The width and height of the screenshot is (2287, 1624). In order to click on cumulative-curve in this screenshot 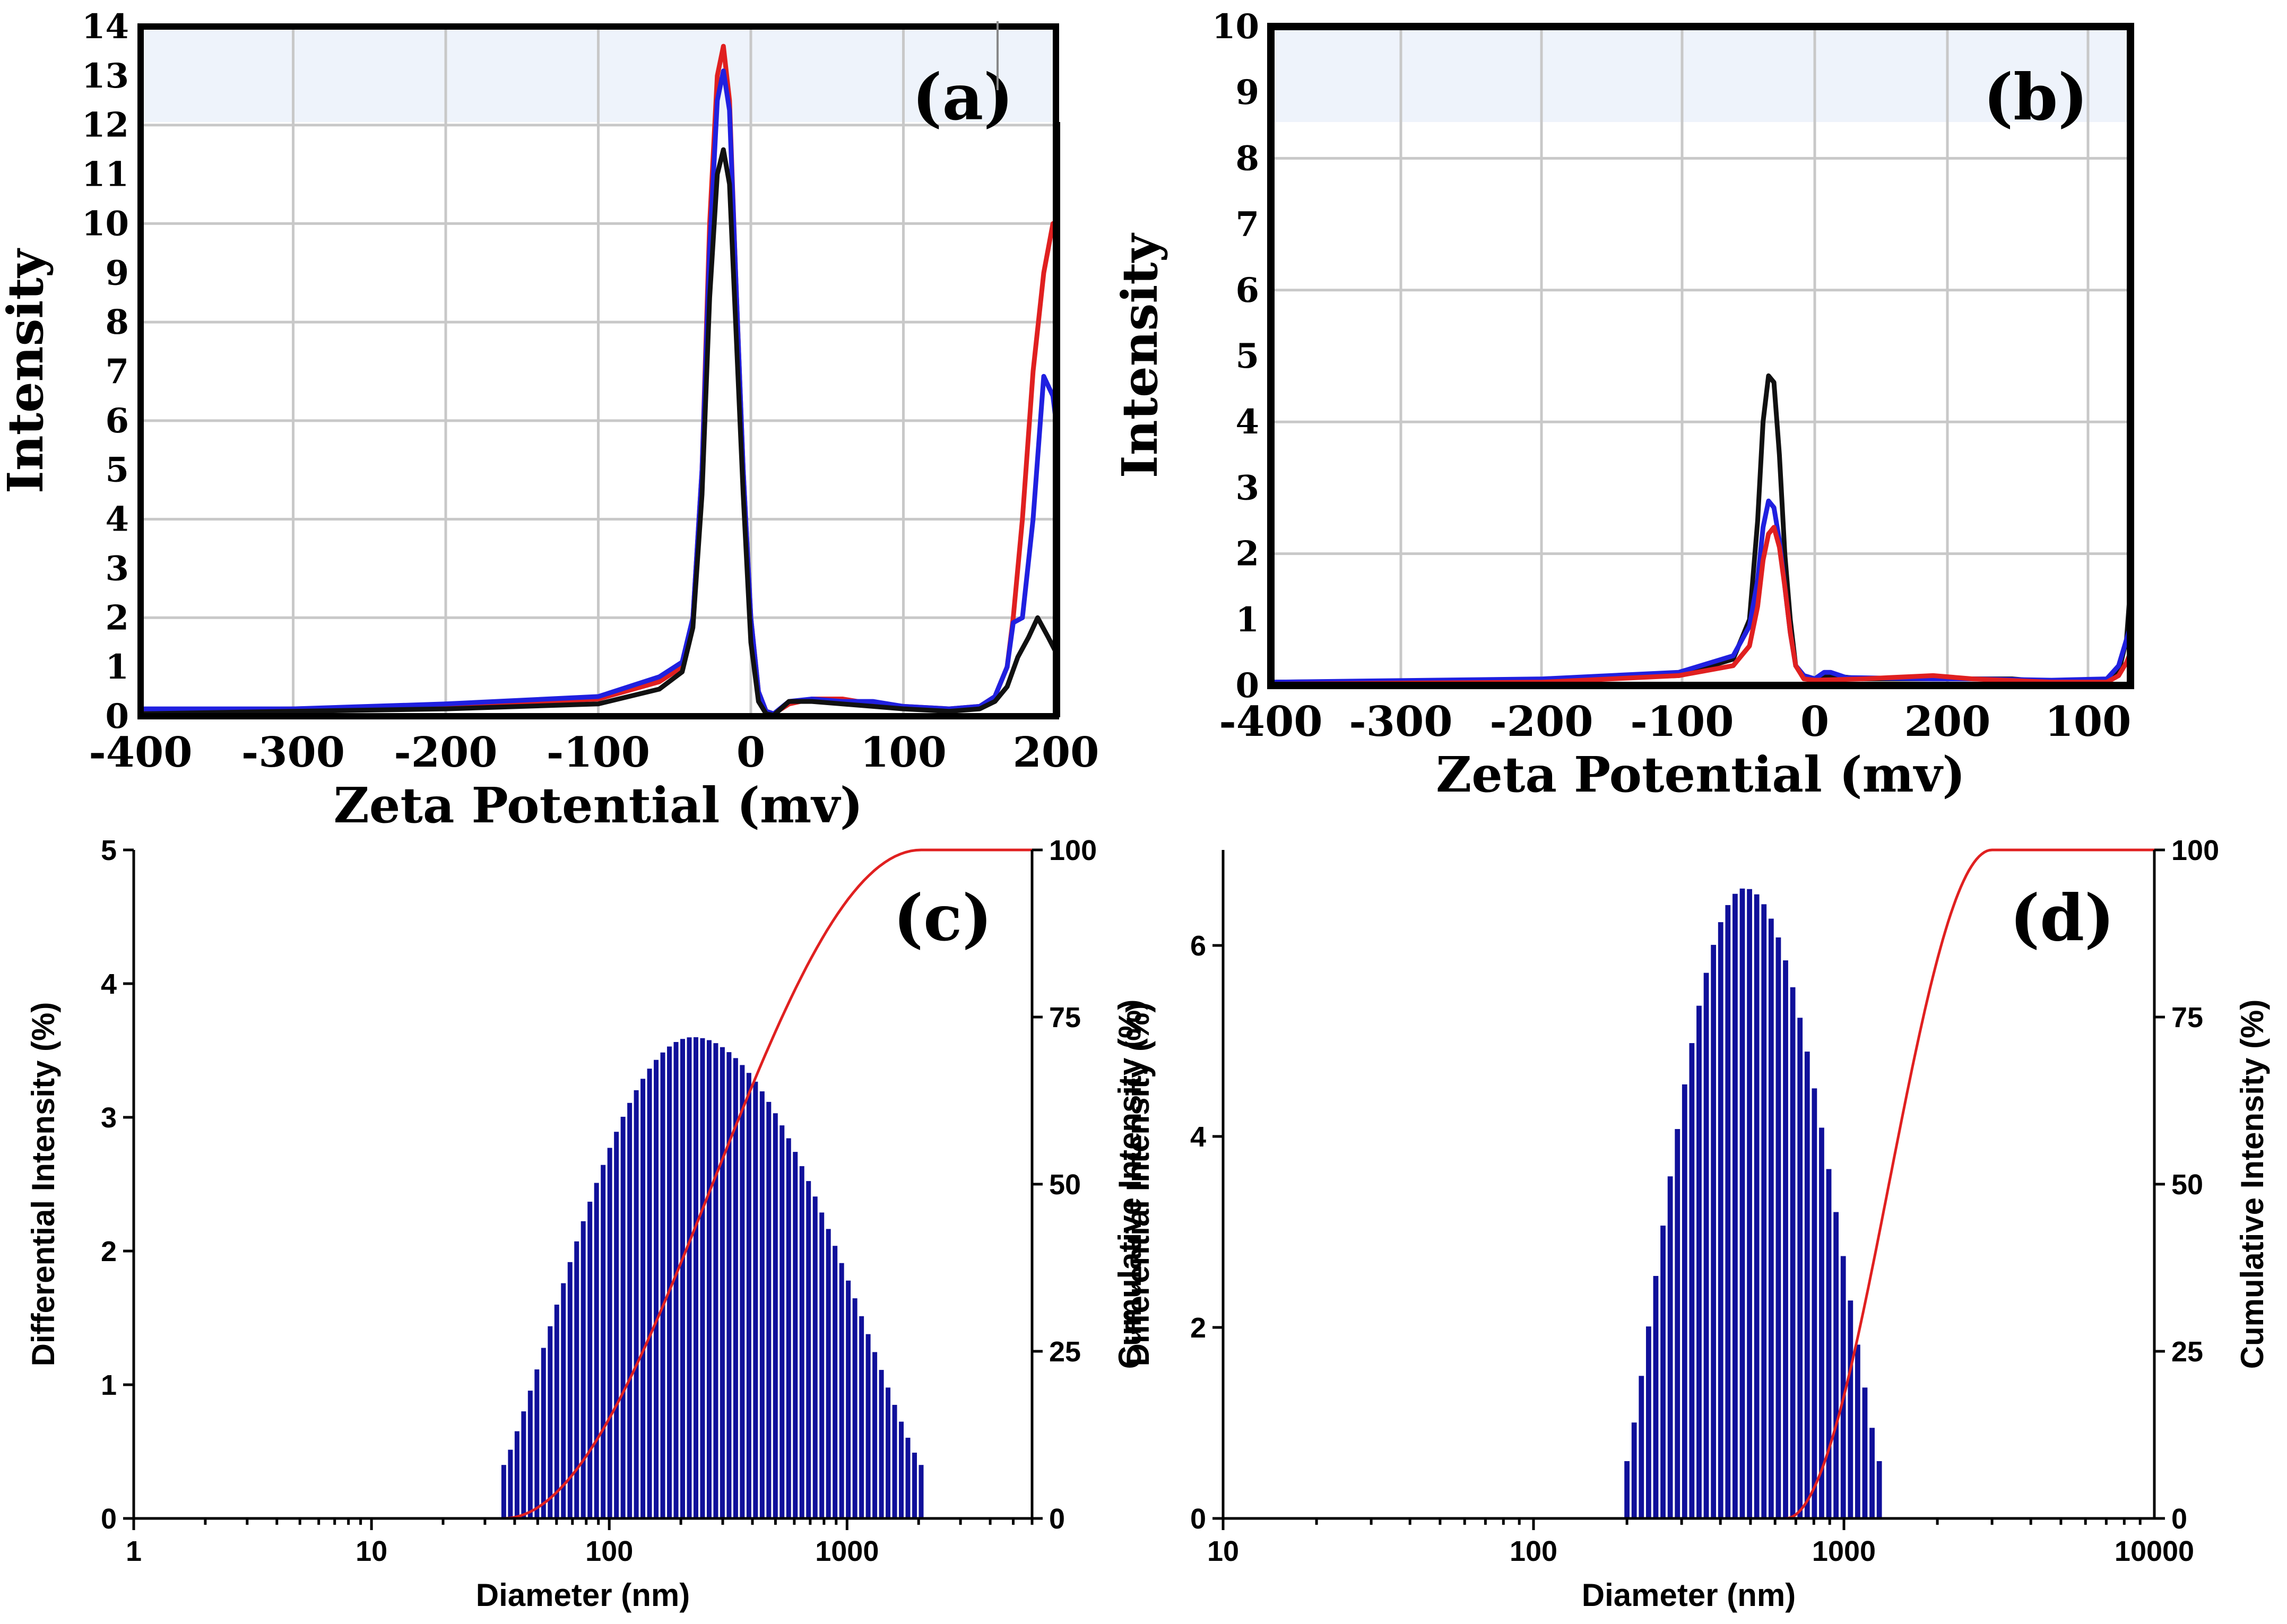, I will do `click(768, 1184)`.